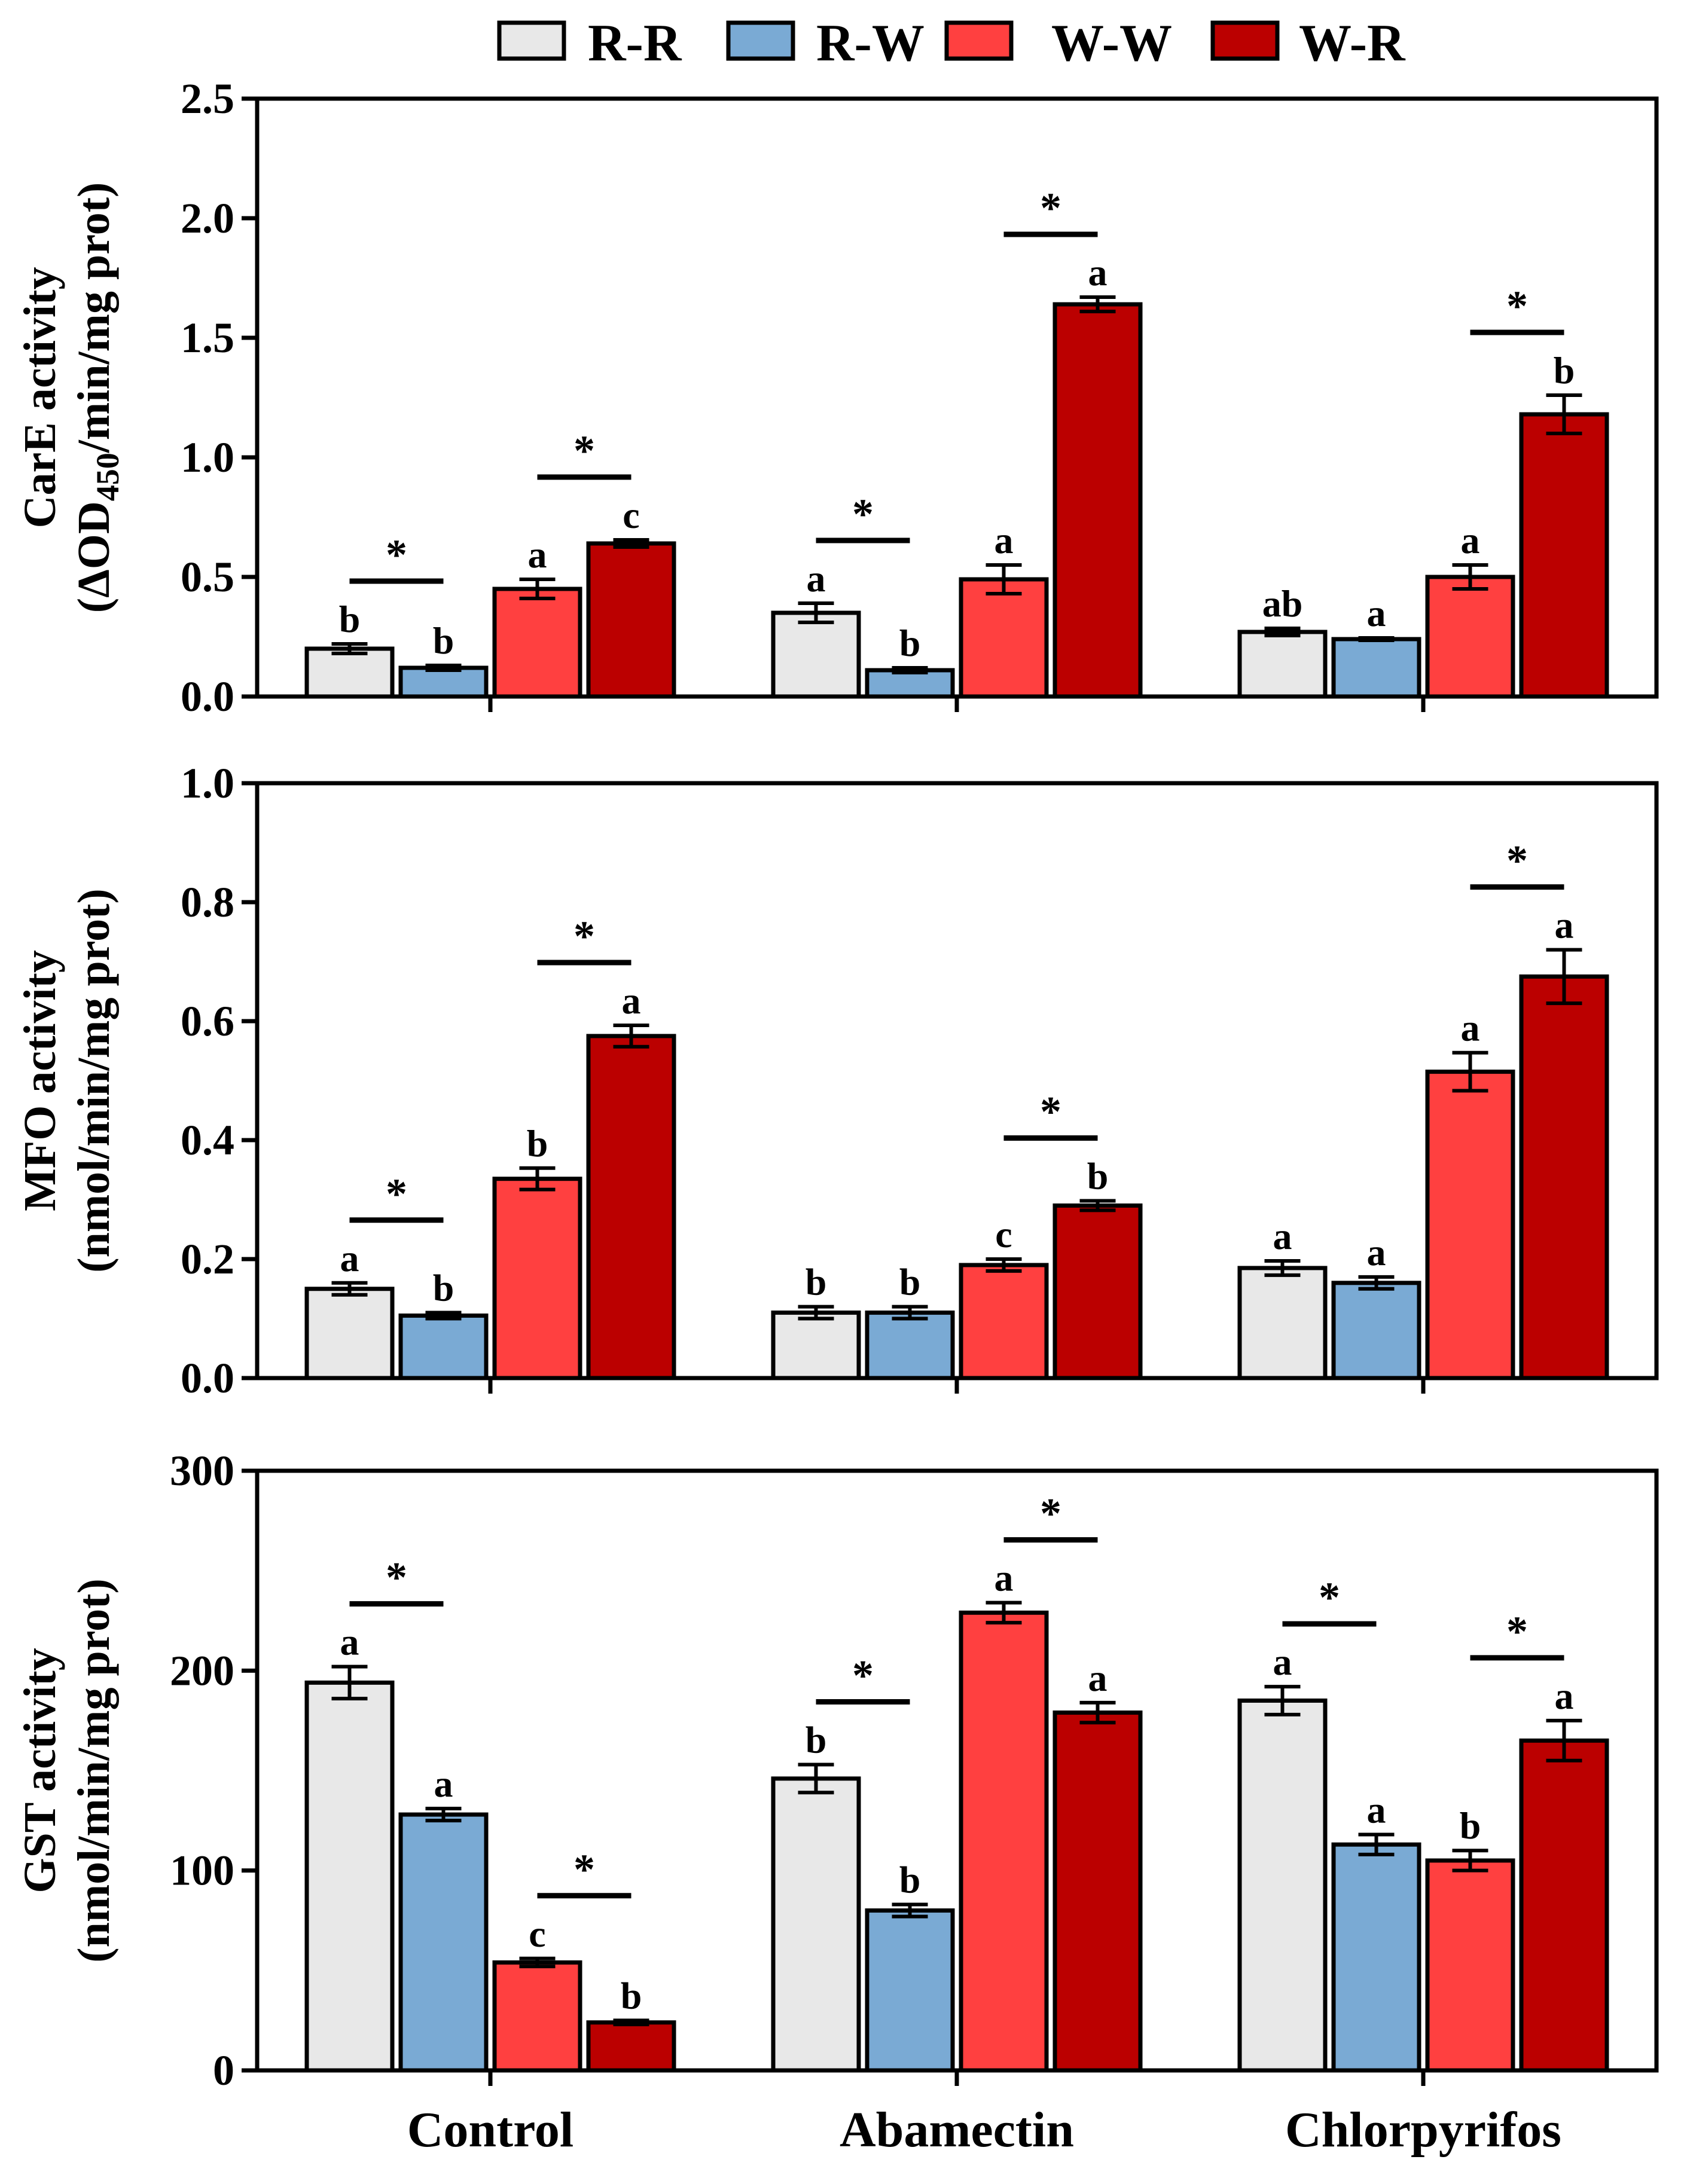 This screenshot has height=2184, width=1681. Describe the element at coordinates (537, 1934) in the screenshot. I see `significance-letter: c` at that location.